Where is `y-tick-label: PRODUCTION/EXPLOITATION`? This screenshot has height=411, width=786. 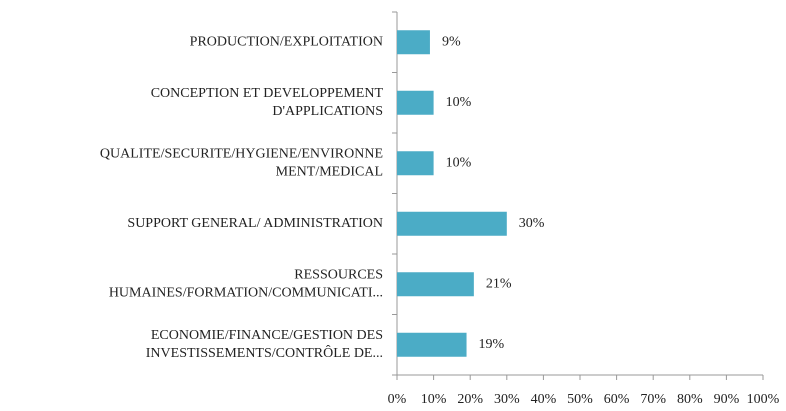 y-tick-label: PRODUCTION/EXPLOITATION is located at coordinates (286, 41).